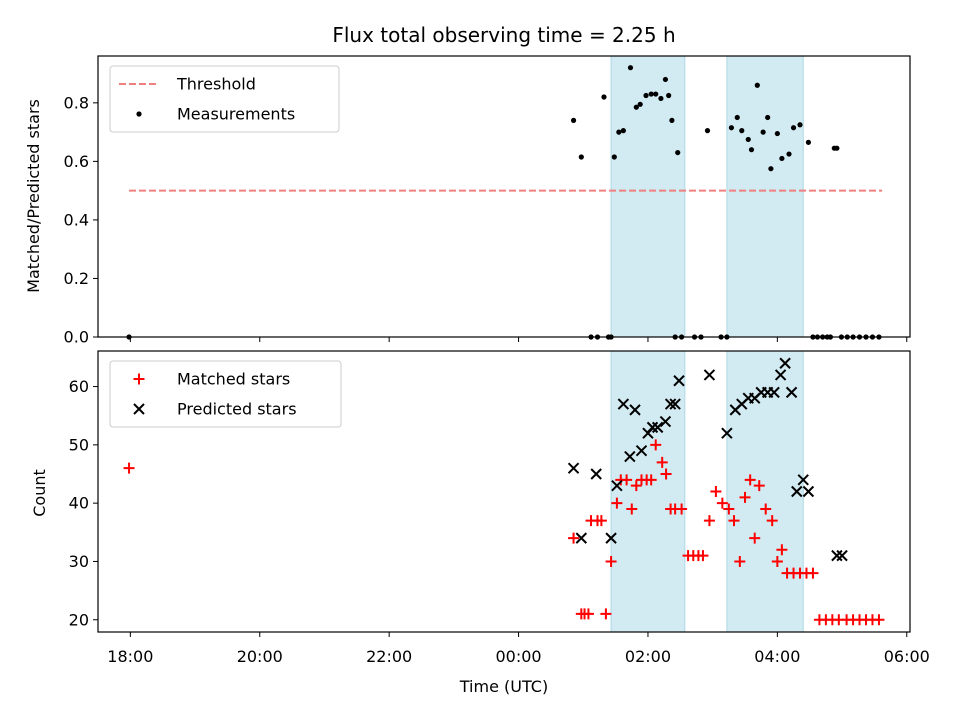 The image size is (960, 720). What do you see at coordinates (76, 278) in the screenshot?
I see `top-y-tick-label-1: 0.2` at bounding box center [76, 278].